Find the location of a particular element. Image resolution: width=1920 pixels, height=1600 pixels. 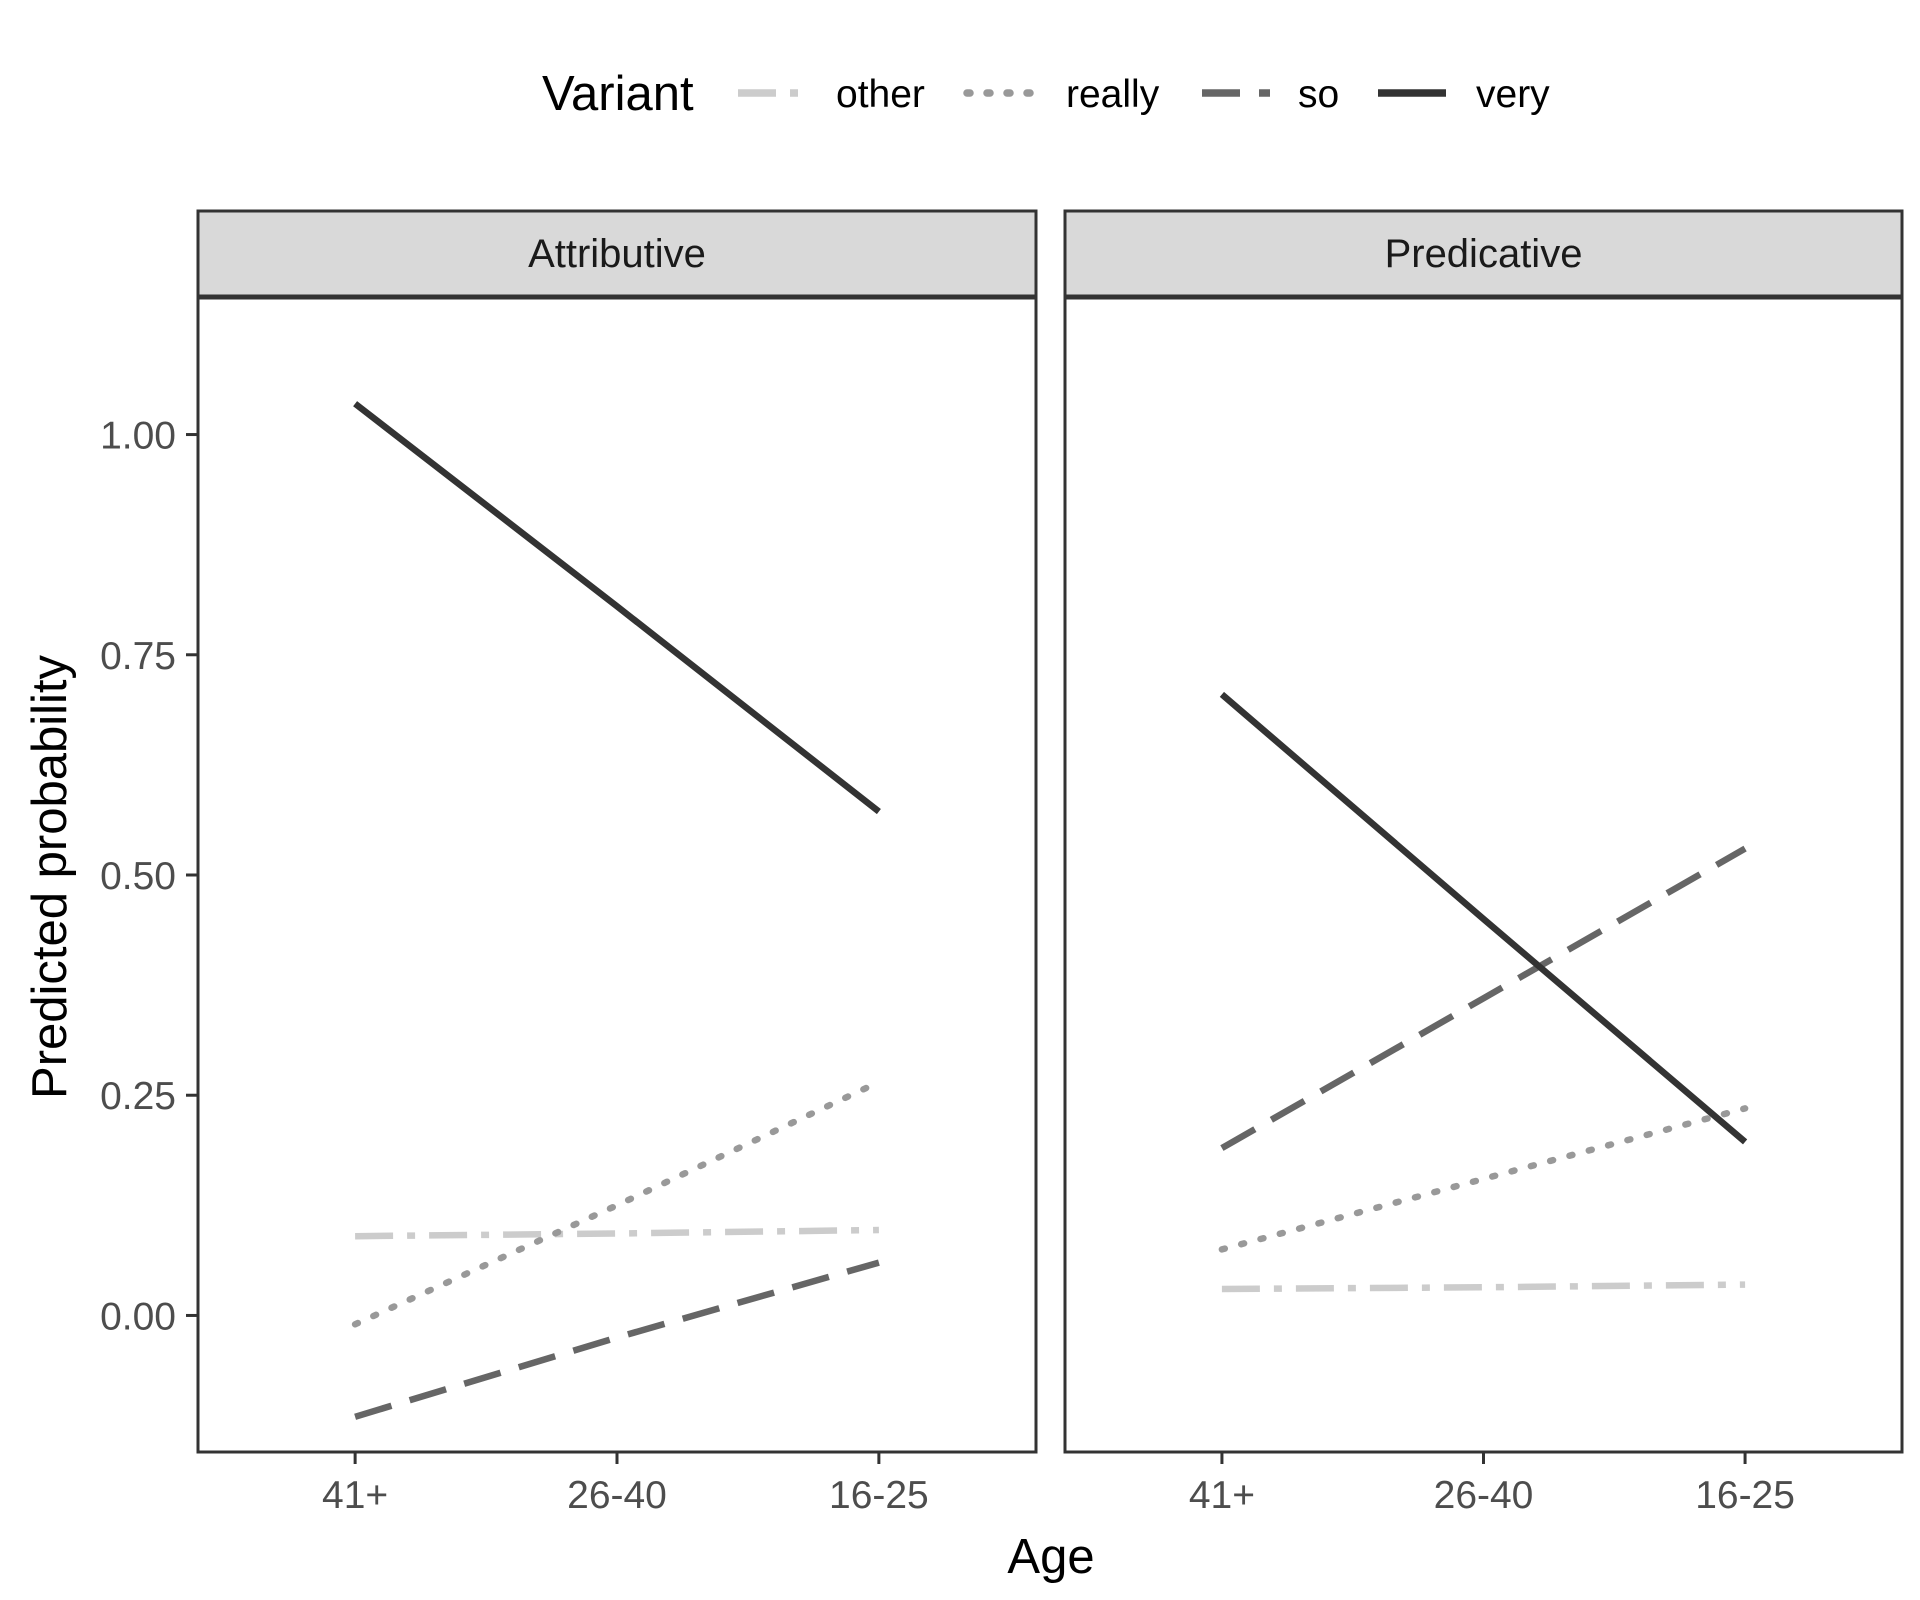

y-axis-title: Predicted probability is located at coordinates (50, 877).